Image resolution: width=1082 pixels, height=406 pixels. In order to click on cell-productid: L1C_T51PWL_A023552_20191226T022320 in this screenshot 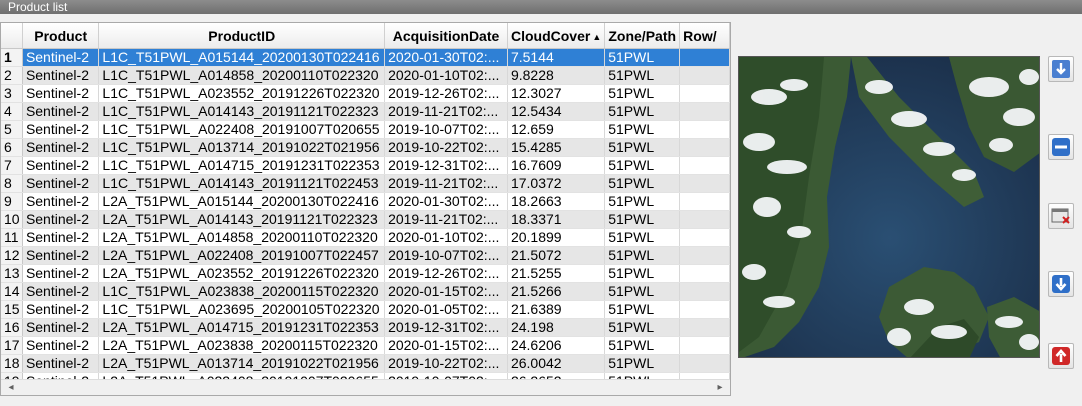, I will do `click(242, 93)`.